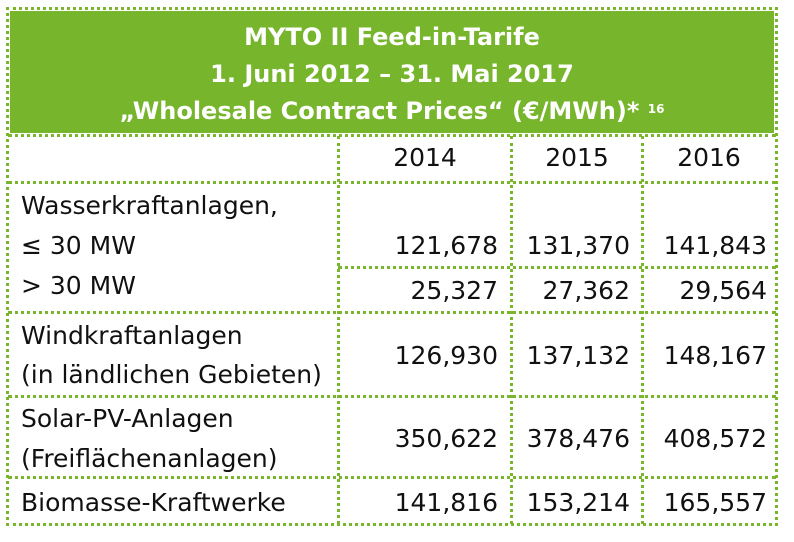 The height and width of the screenshot is (542, 794). What do you see at coordinates (446, 502) in the screenshot?
I see `cell-value: 141,816` at bounding box center [446, 502].